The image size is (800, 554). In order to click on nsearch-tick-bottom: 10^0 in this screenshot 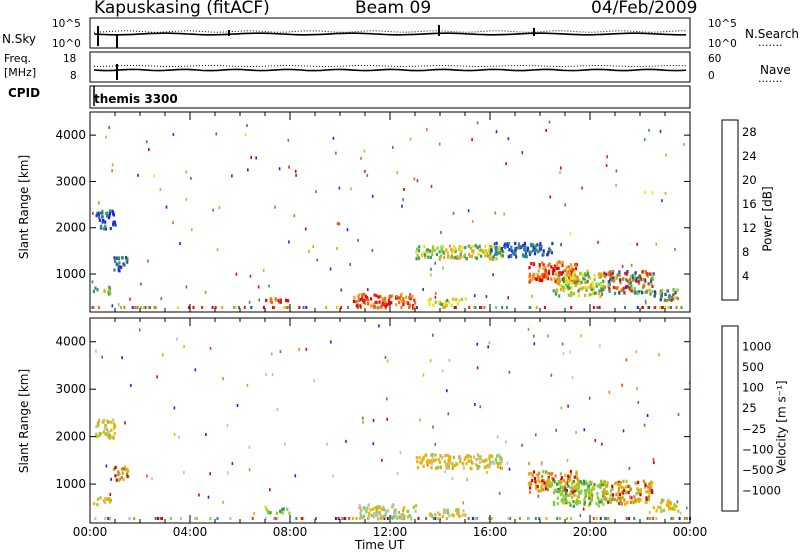, I will do `click(722, 44)`.